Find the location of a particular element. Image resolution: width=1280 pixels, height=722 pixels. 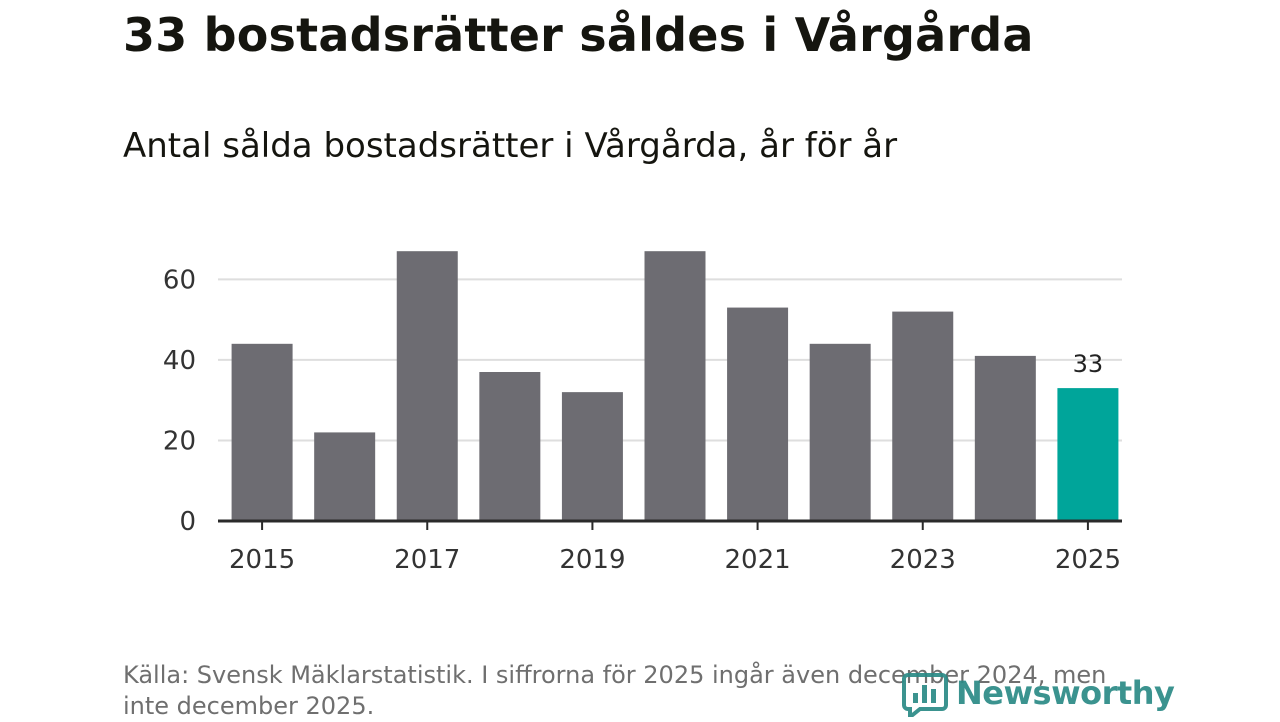

newsworthy-logo: Newsworthy is located at coordinates (1038, 693).